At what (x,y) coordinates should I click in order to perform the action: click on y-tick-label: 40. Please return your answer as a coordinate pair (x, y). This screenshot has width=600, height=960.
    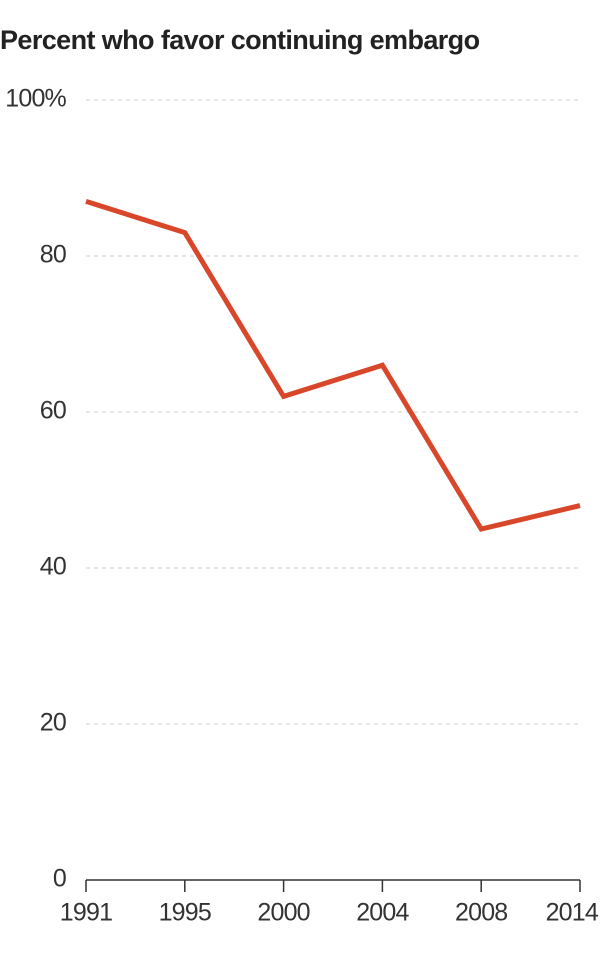
    Looking at the image, I should click on (53, 567).